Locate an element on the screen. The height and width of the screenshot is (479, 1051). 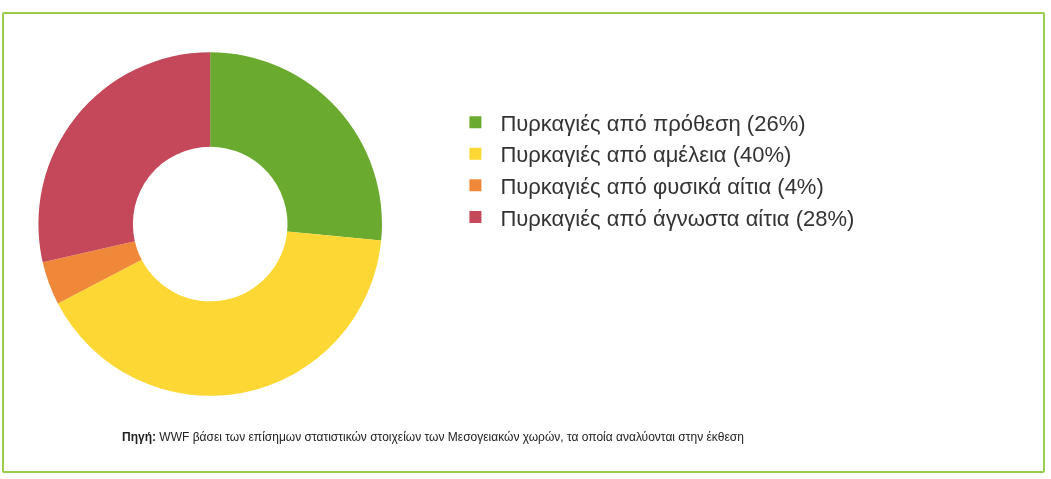
text: Πηγή: WWF βάσει των επίσημων στατιστικών στοιχείων των Μεσογειακών χωρών, τα οποία αναλύονται στην έκθεση is located at coordinates (433, 437).